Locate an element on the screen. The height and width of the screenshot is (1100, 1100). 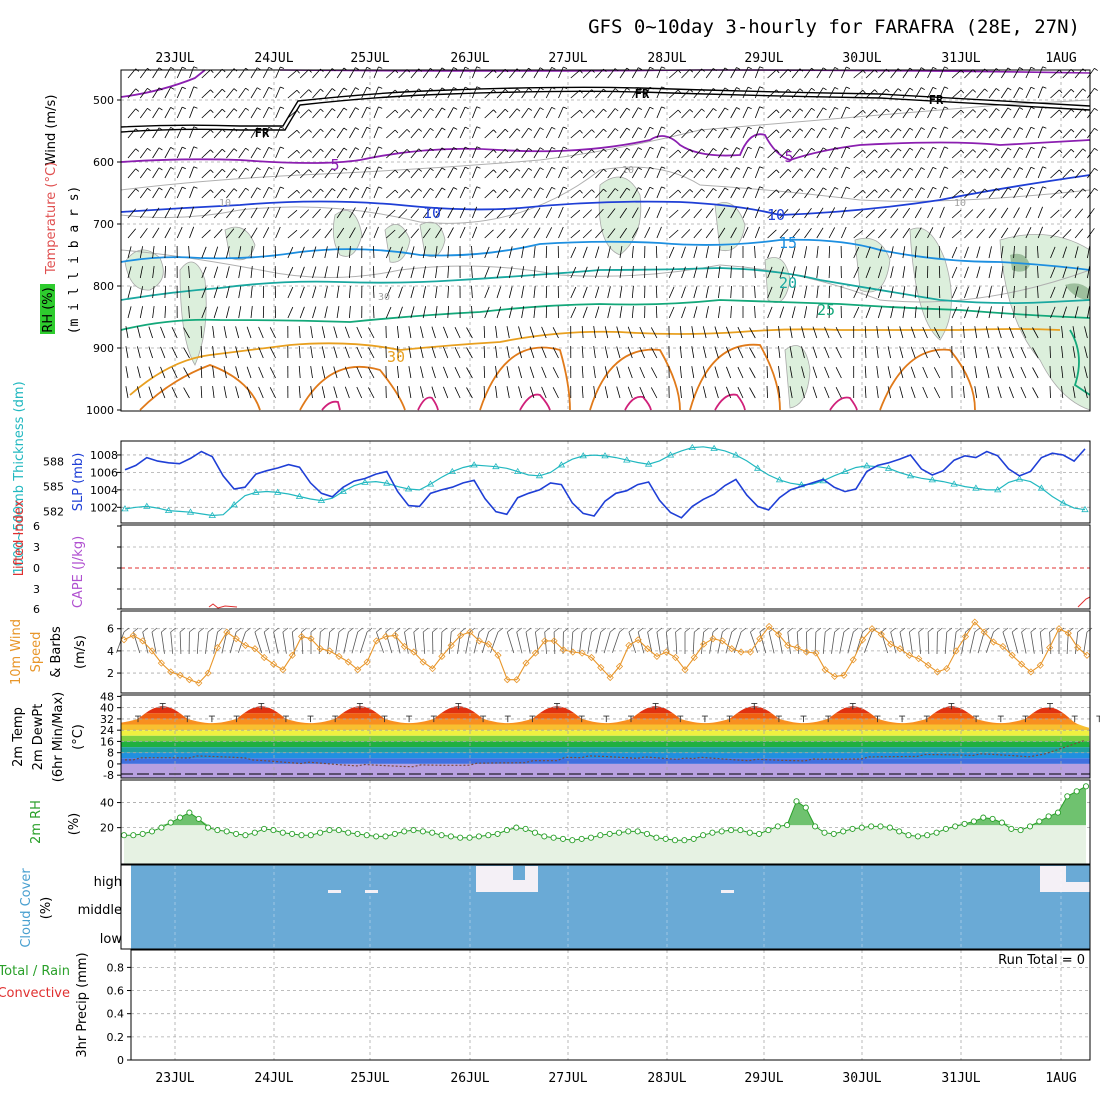
contour-label: 5 is located at coordinates (334, 165).